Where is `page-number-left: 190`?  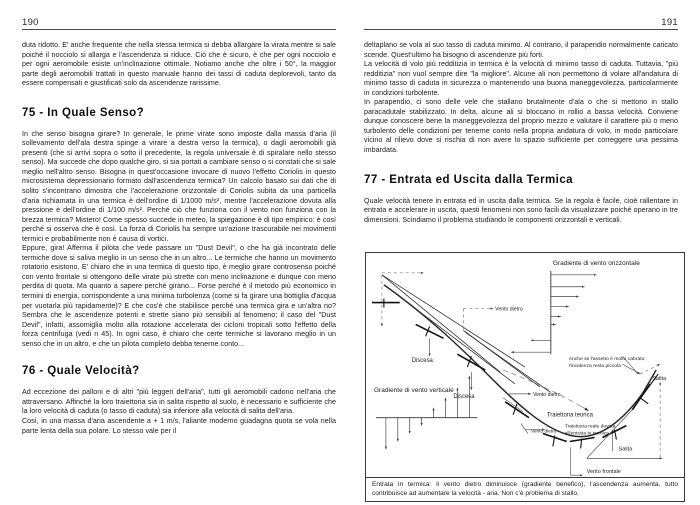 page-number-left: 190 is located at coordinates (30, 22).